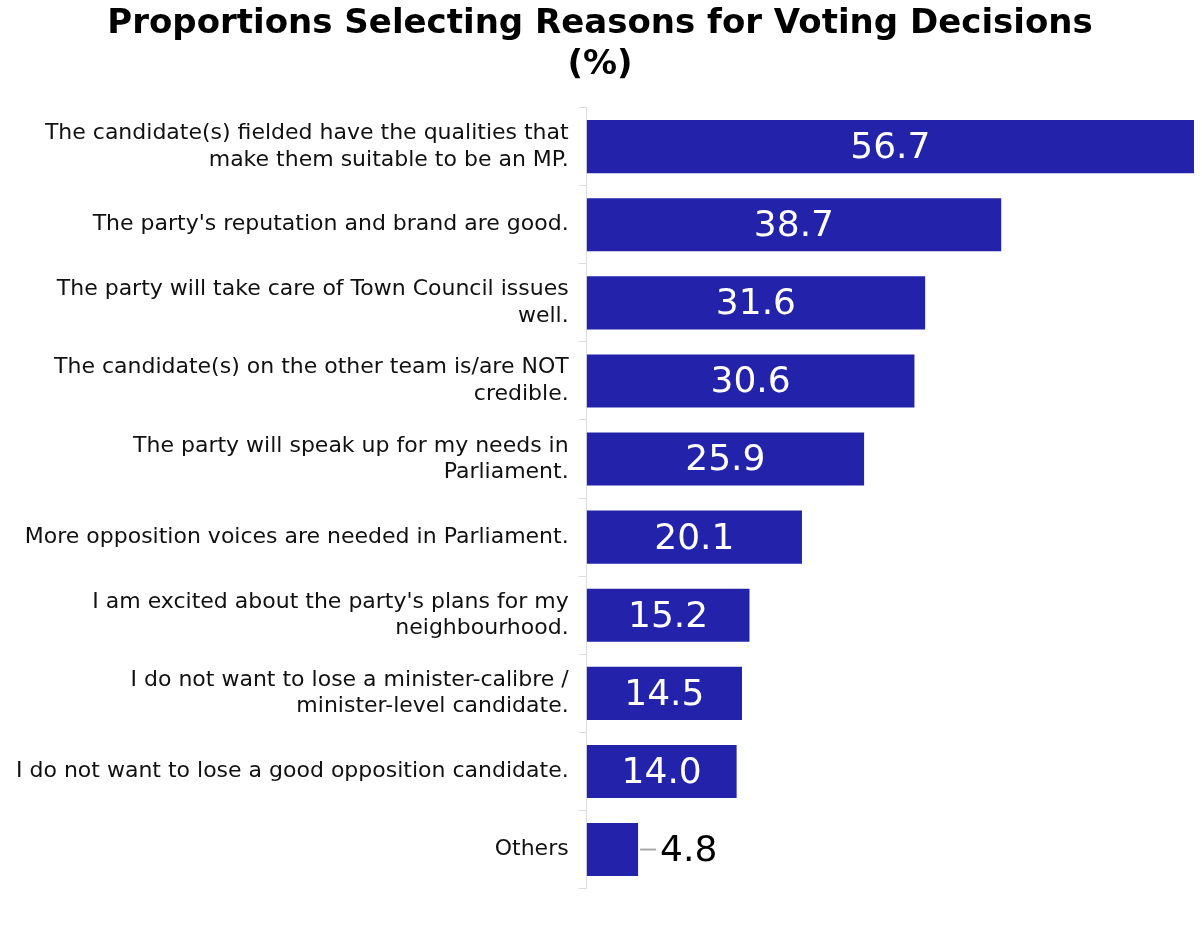 This screenshot has width=1202, height=925. I want to click on y-tick-label: More opposition voices are needed in Parliament., so click(296, 535).